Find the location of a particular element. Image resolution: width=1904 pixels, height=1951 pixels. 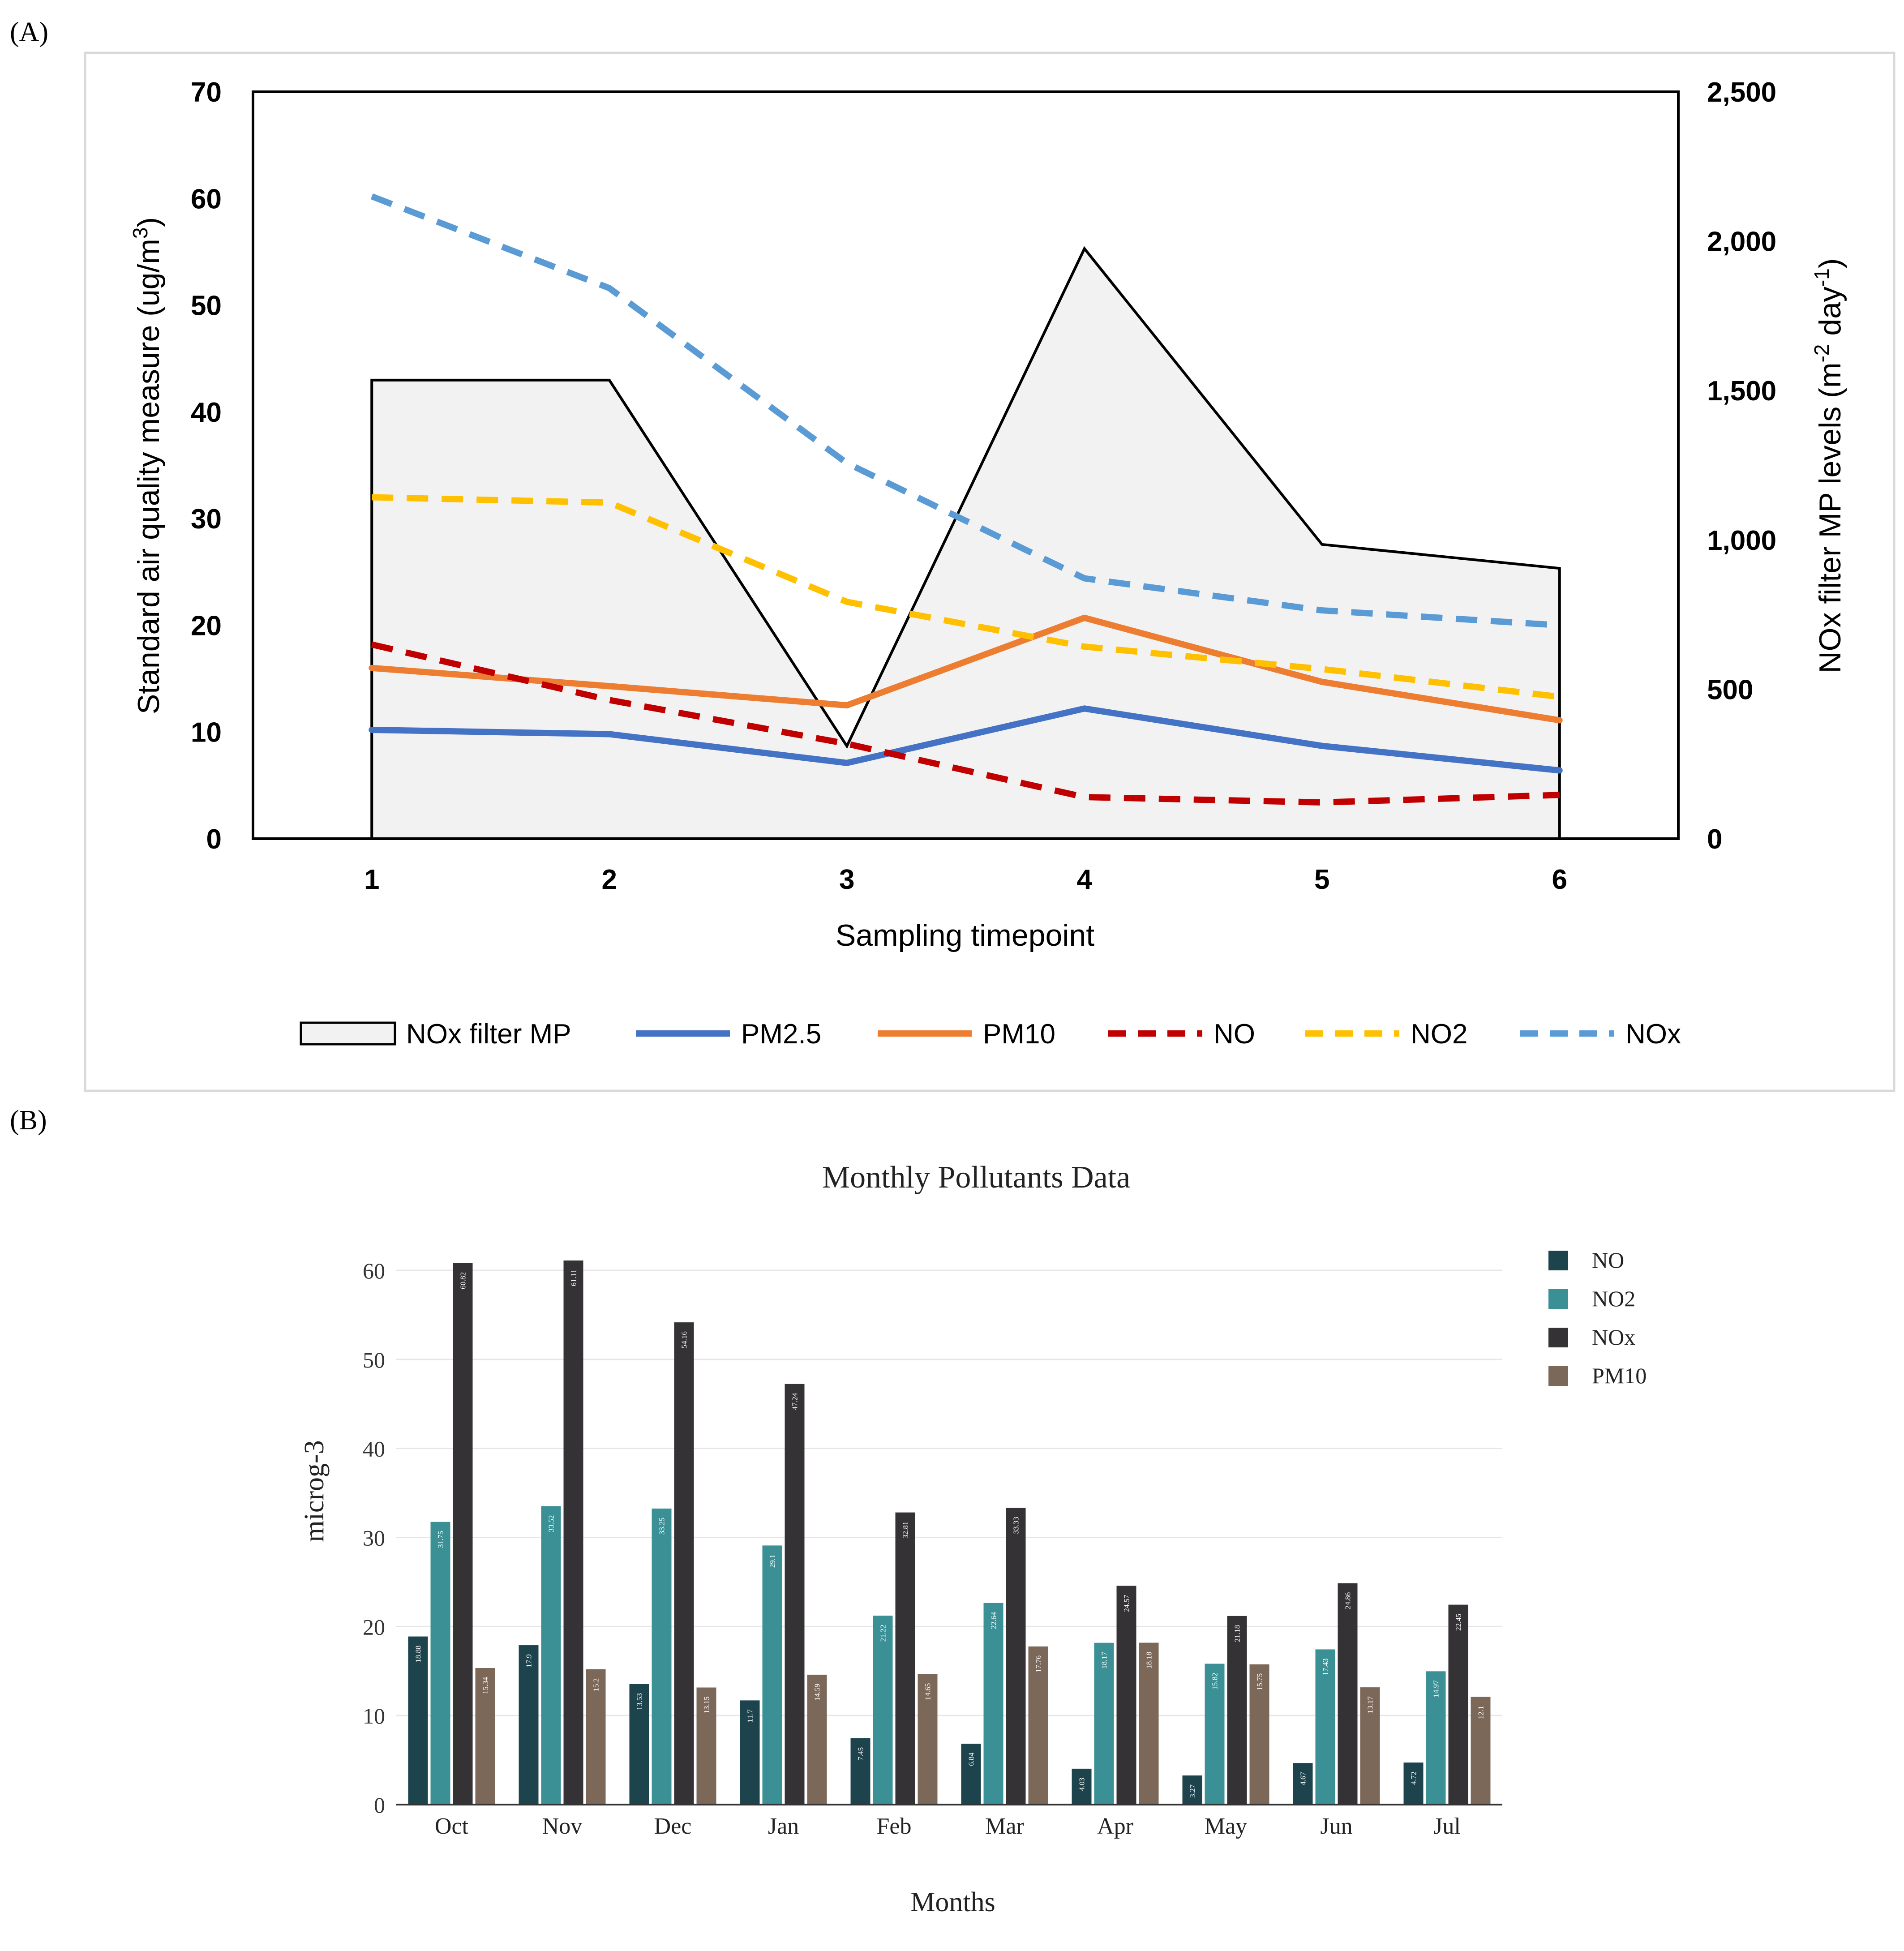

x-tick-label-b: Mar is located at coordinates (1004, 1826).